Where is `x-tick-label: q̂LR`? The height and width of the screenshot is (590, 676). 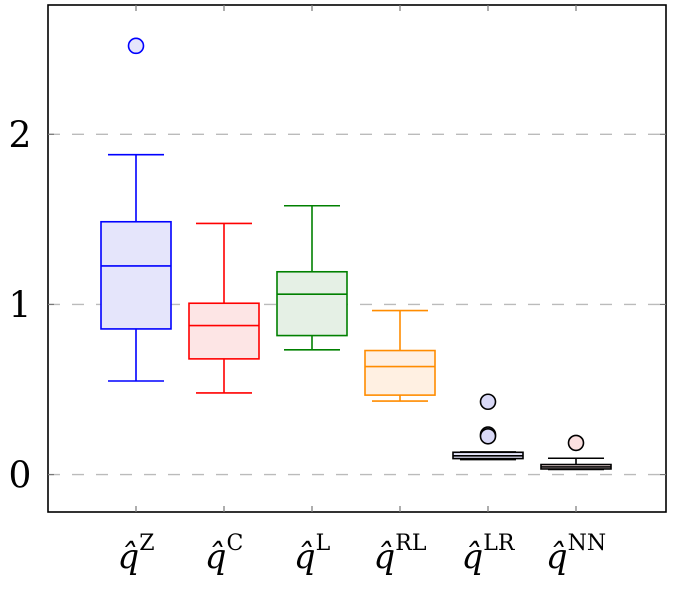
x-tick-label: q̂LR is located at coordinates (489, 554).